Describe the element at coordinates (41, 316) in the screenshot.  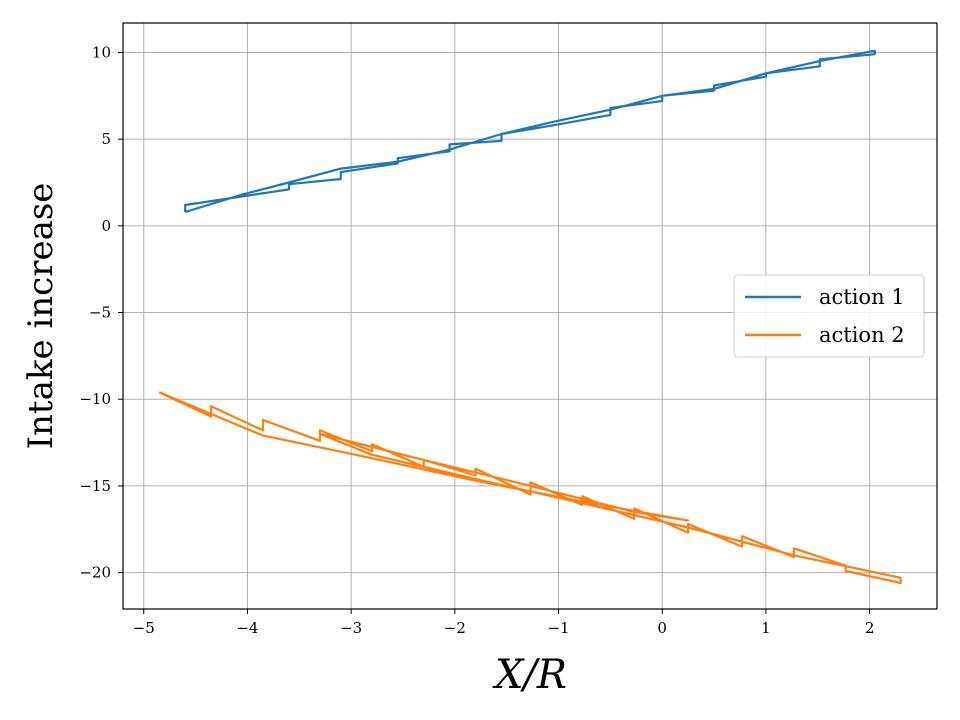
I see `y-axis-title: Intake increase` at that location.